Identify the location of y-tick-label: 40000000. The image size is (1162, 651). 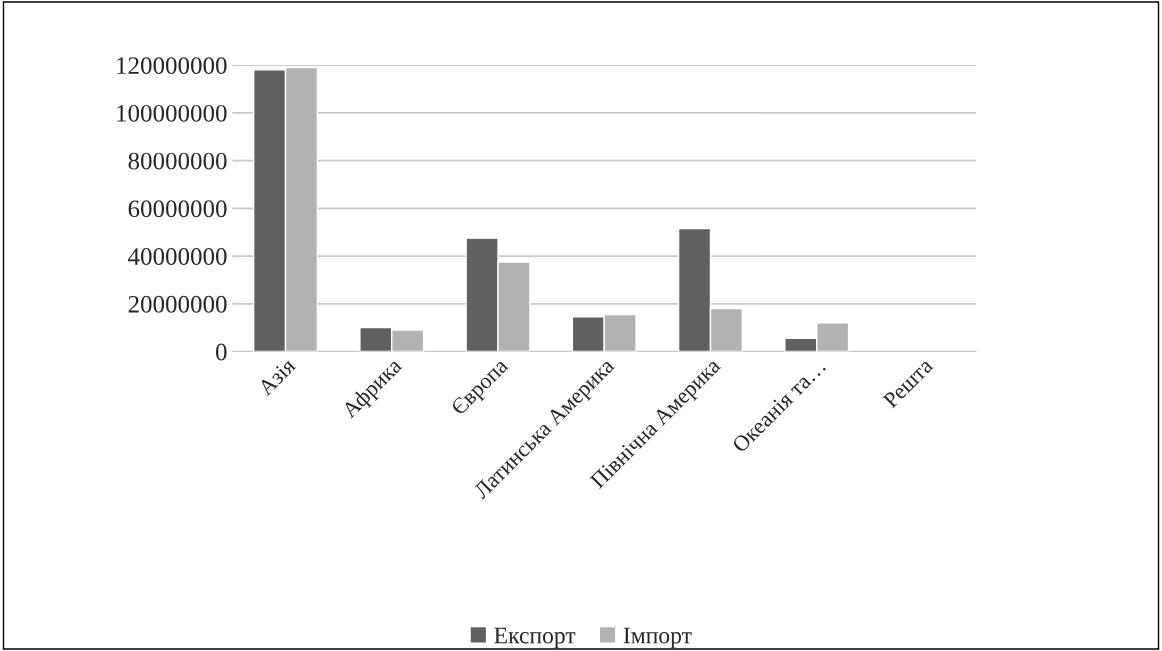
(177, 256).